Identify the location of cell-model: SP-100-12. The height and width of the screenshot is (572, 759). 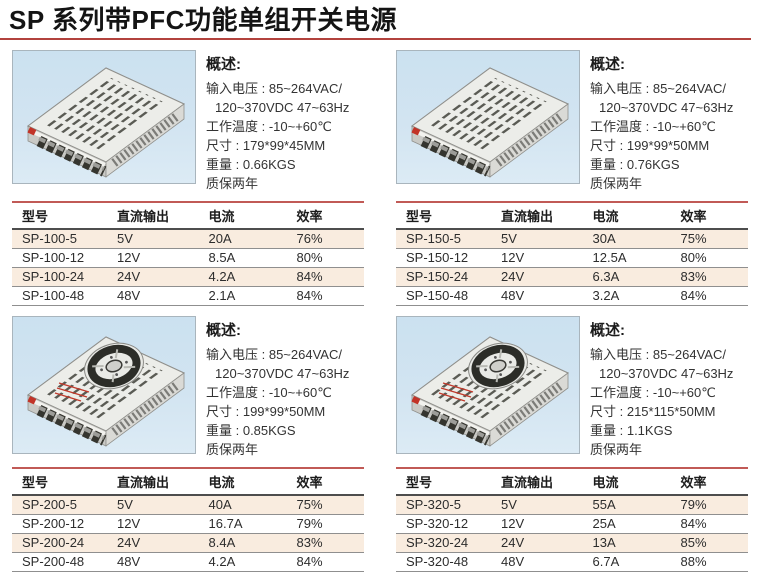
(60, 258).